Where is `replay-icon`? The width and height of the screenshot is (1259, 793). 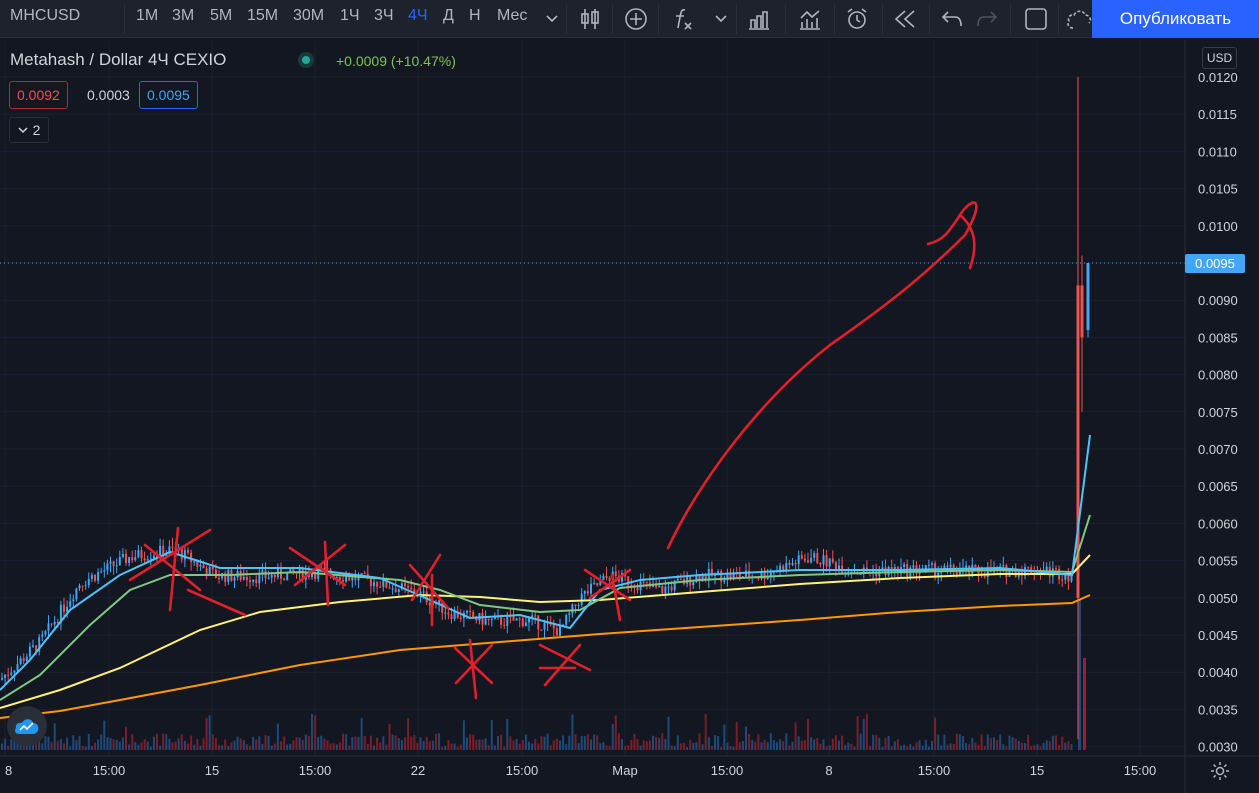 replay-icon is located at coordinates (905, 19).